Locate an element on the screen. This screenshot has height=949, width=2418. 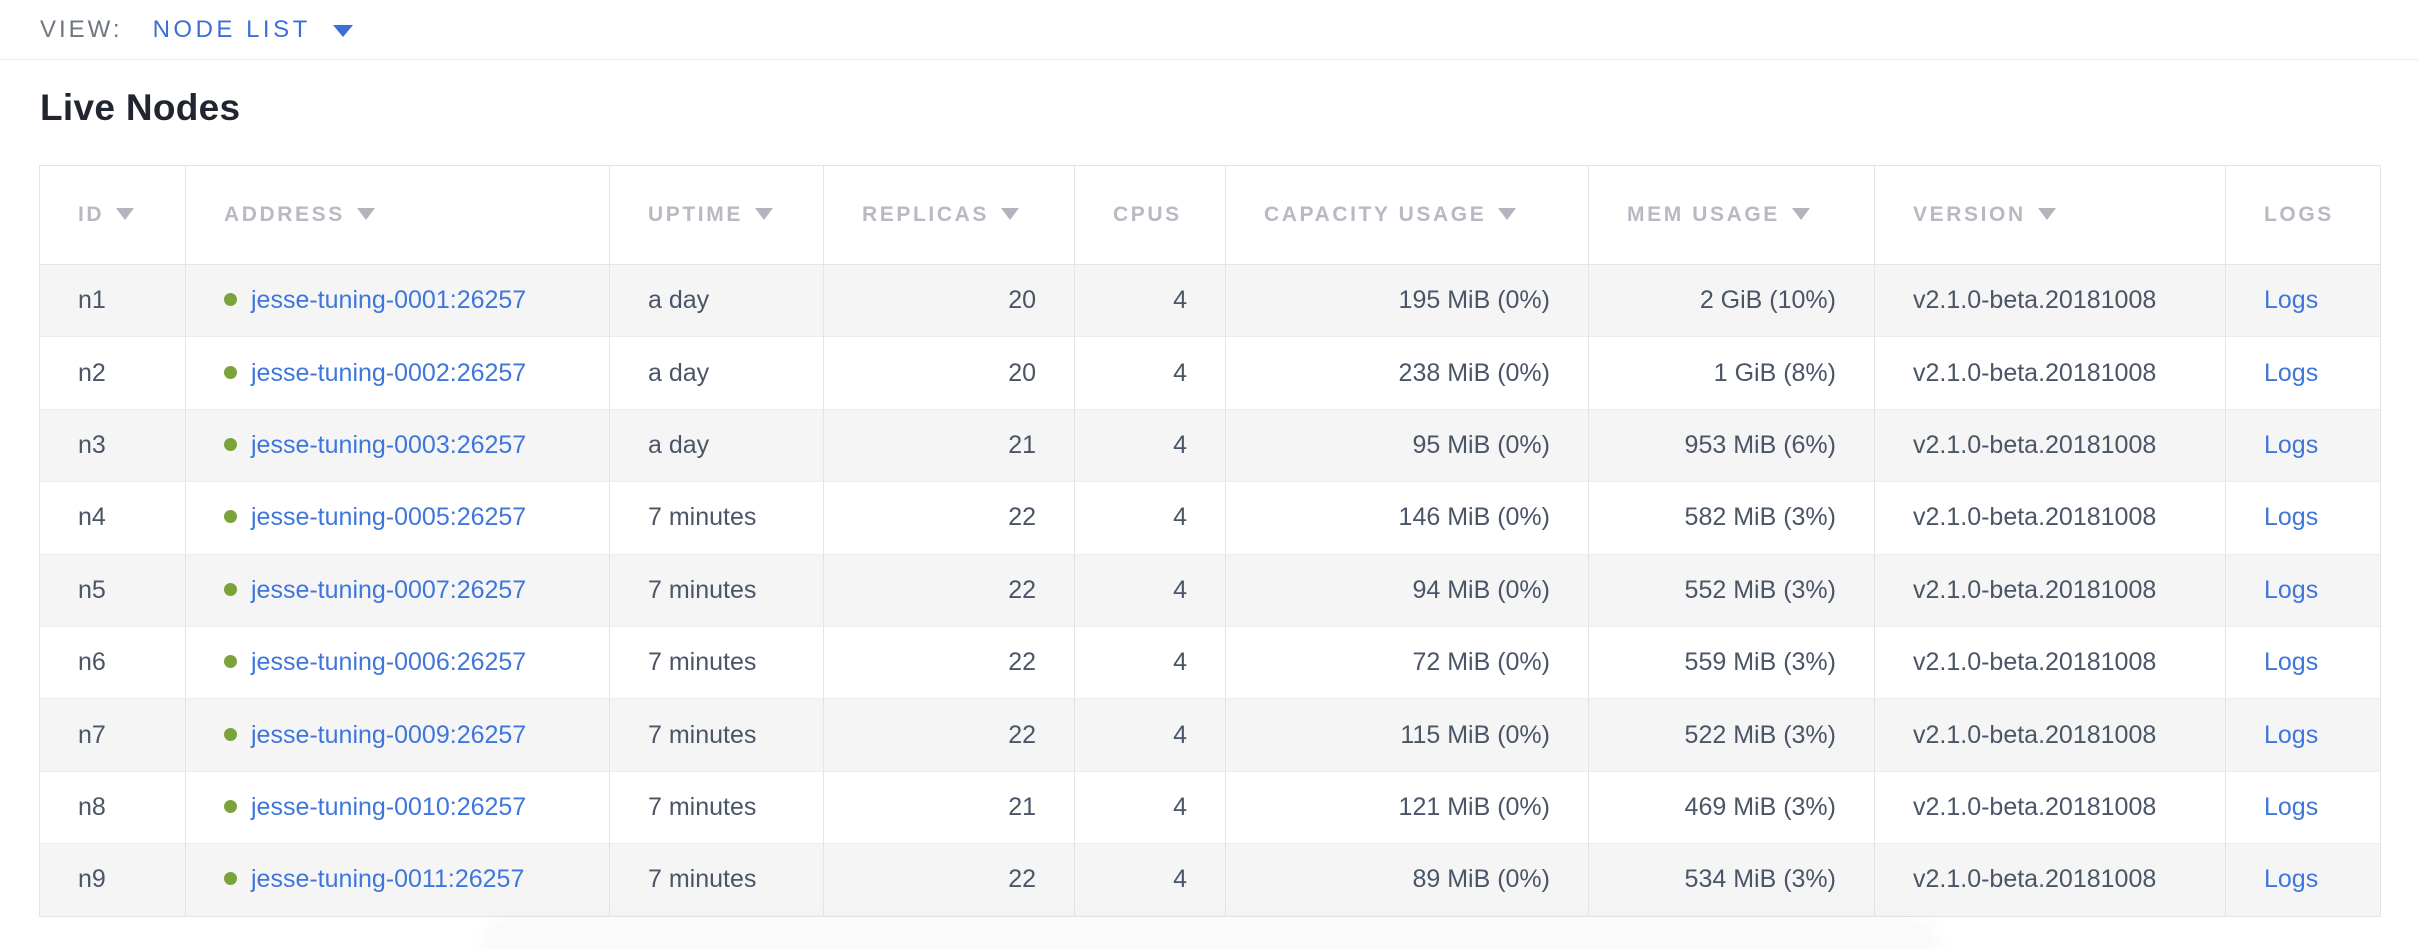
node-address-link: jesse-tuning-0006:26257 is located at coordinates (389, 662).